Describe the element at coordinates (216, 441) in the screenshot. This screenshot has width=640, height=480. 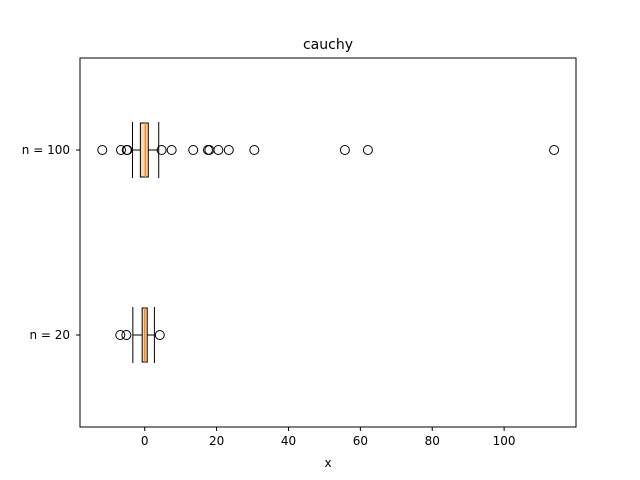
I see `x-tick-label: 20` at that location.